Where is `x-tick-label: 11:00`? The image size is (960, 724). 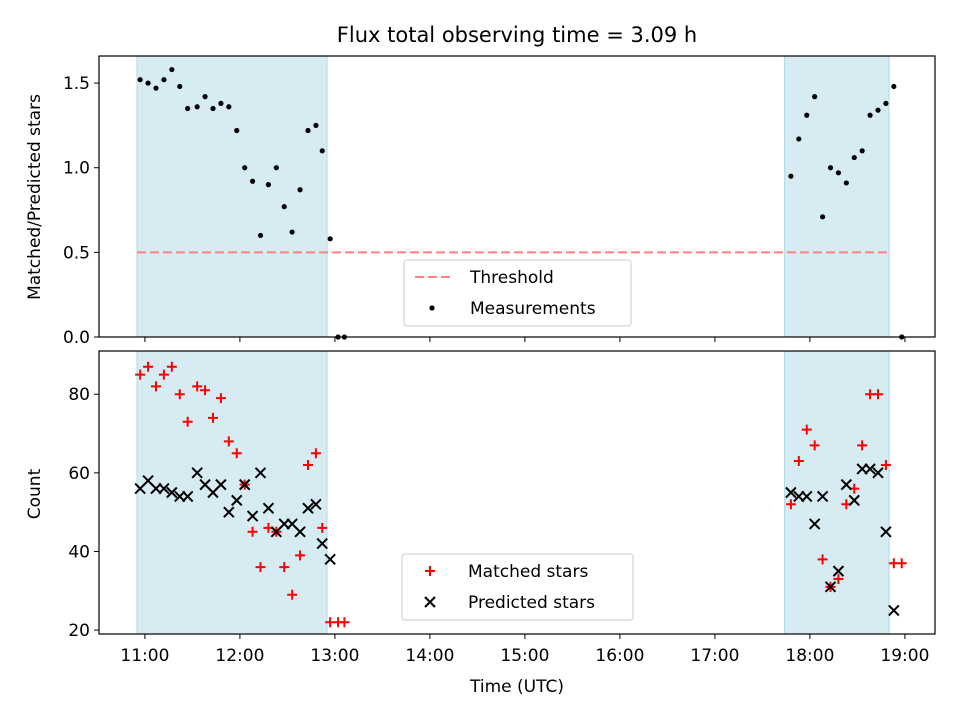 x-tick-label: 11:00 is located at coordinates (144, 656).